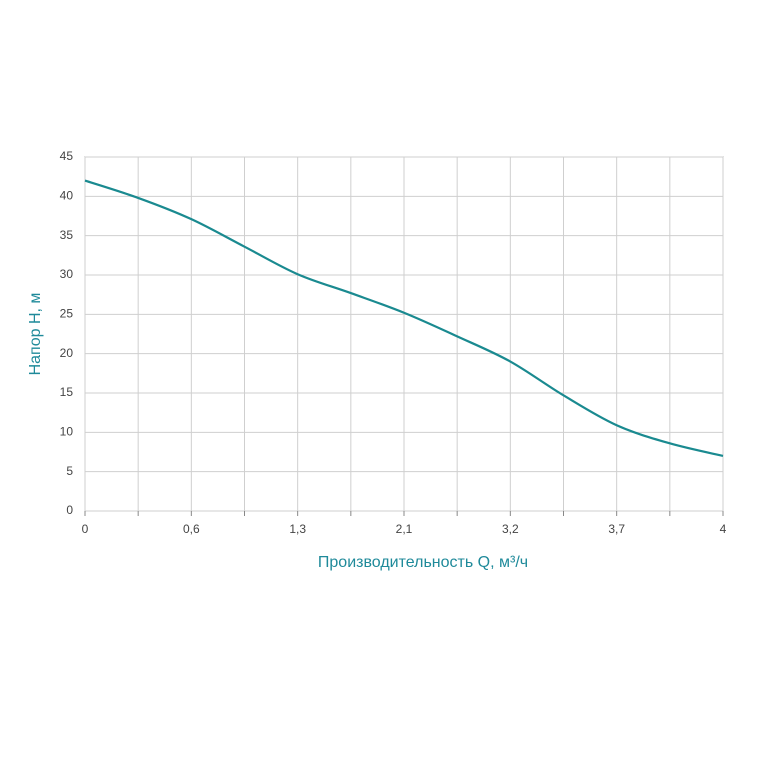  I want to click on x-tick-label: 1,3, so click(297, 529).